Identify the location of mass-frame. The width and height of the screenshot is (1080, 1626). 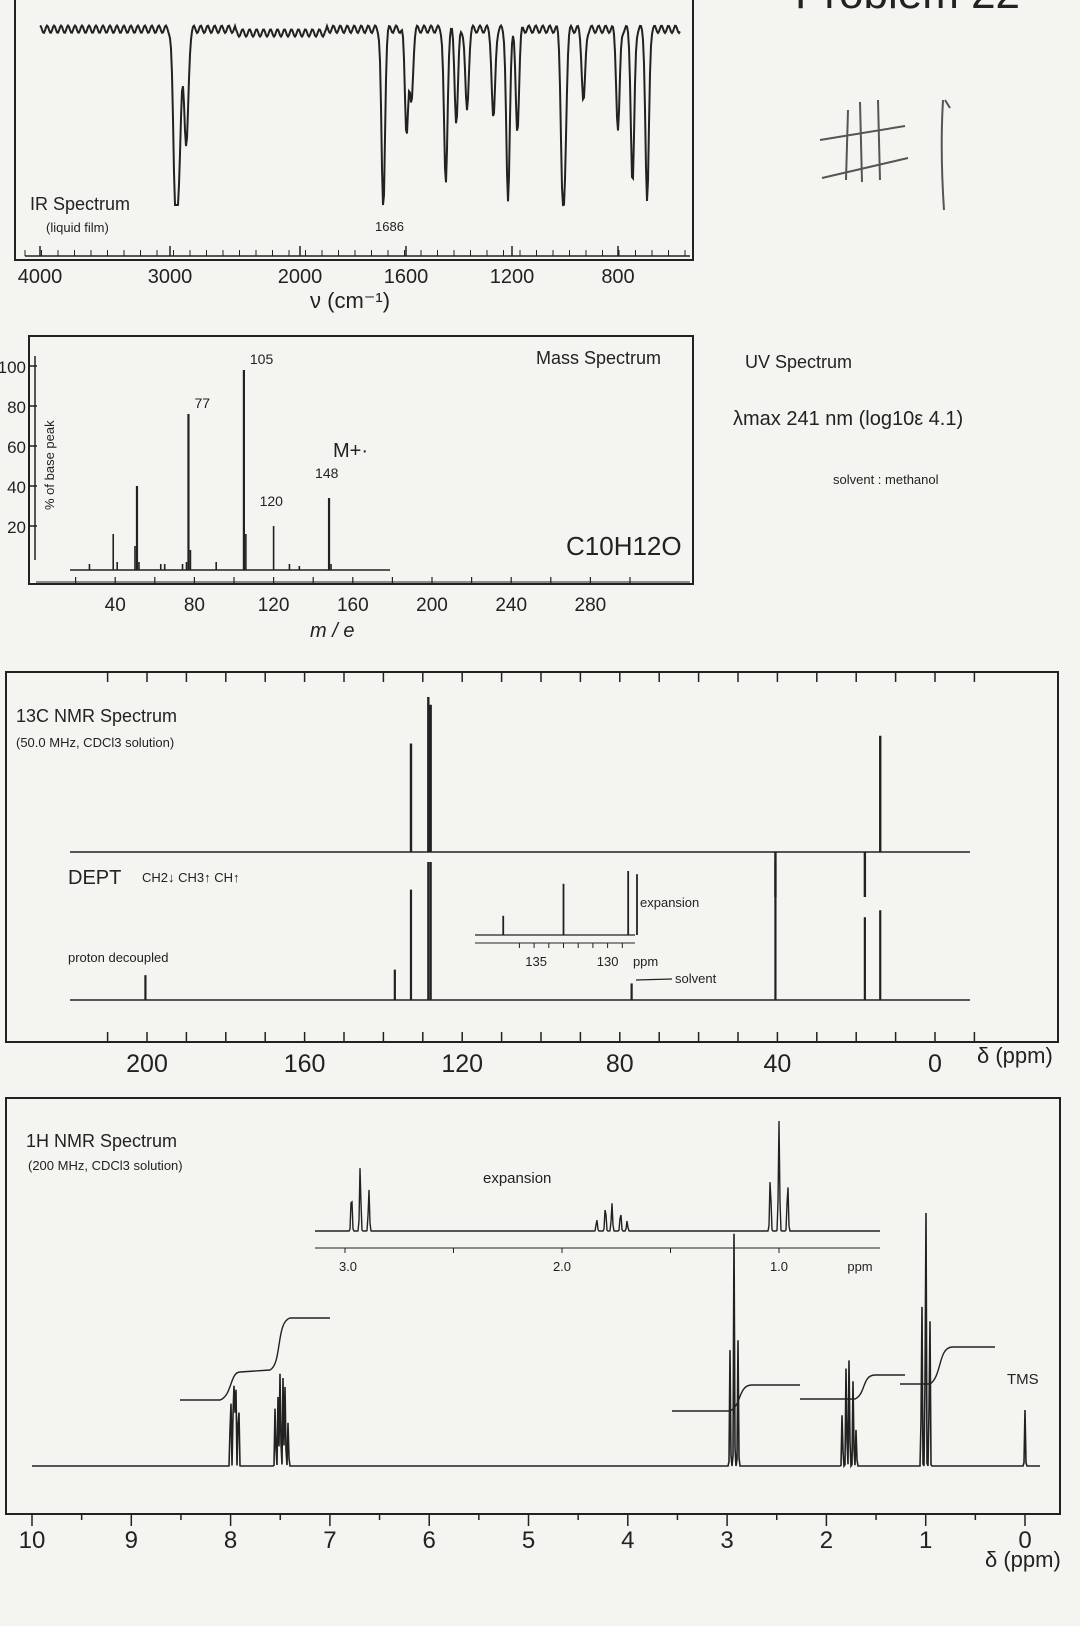
(361, 460).